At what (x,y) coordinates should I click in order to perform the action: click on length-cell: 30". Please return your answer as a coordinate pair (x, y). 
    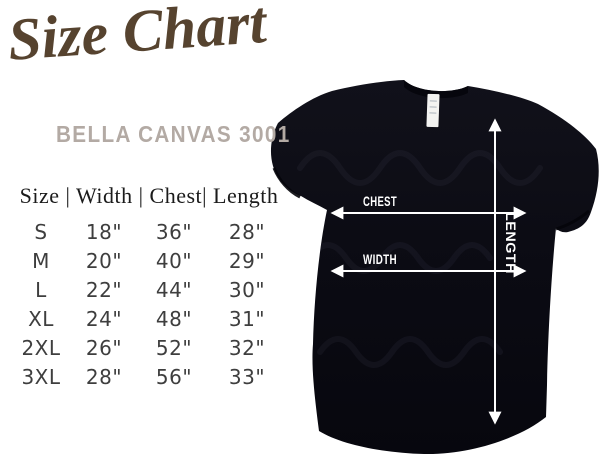
    Looking at the image, I should click on (247, 289).